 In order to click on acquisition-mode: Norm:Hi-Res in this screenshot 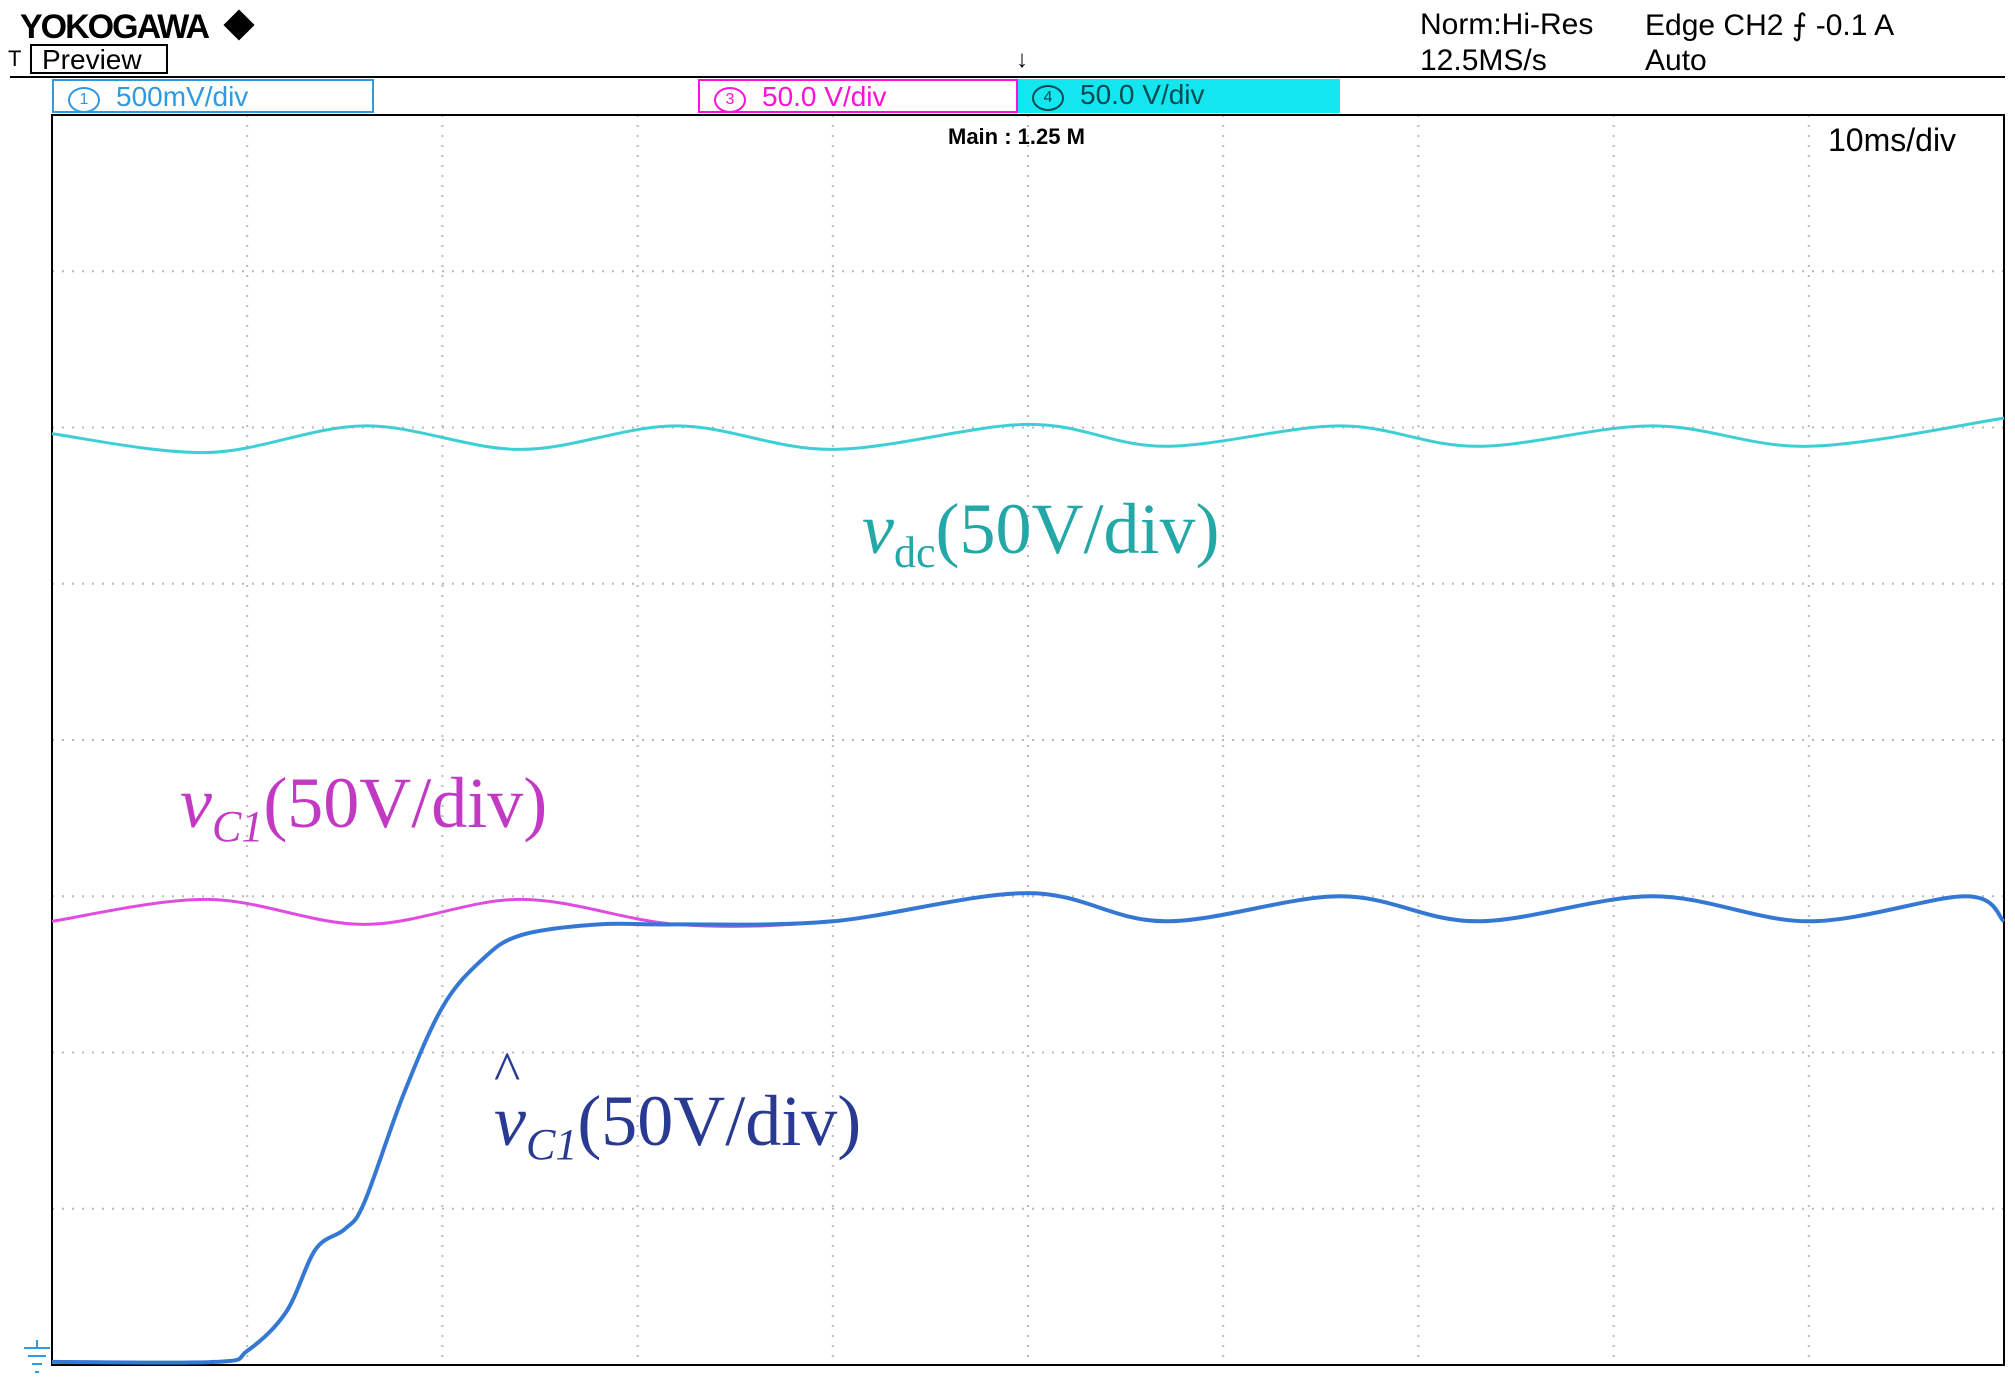, I will do `click(1507, 24)`.